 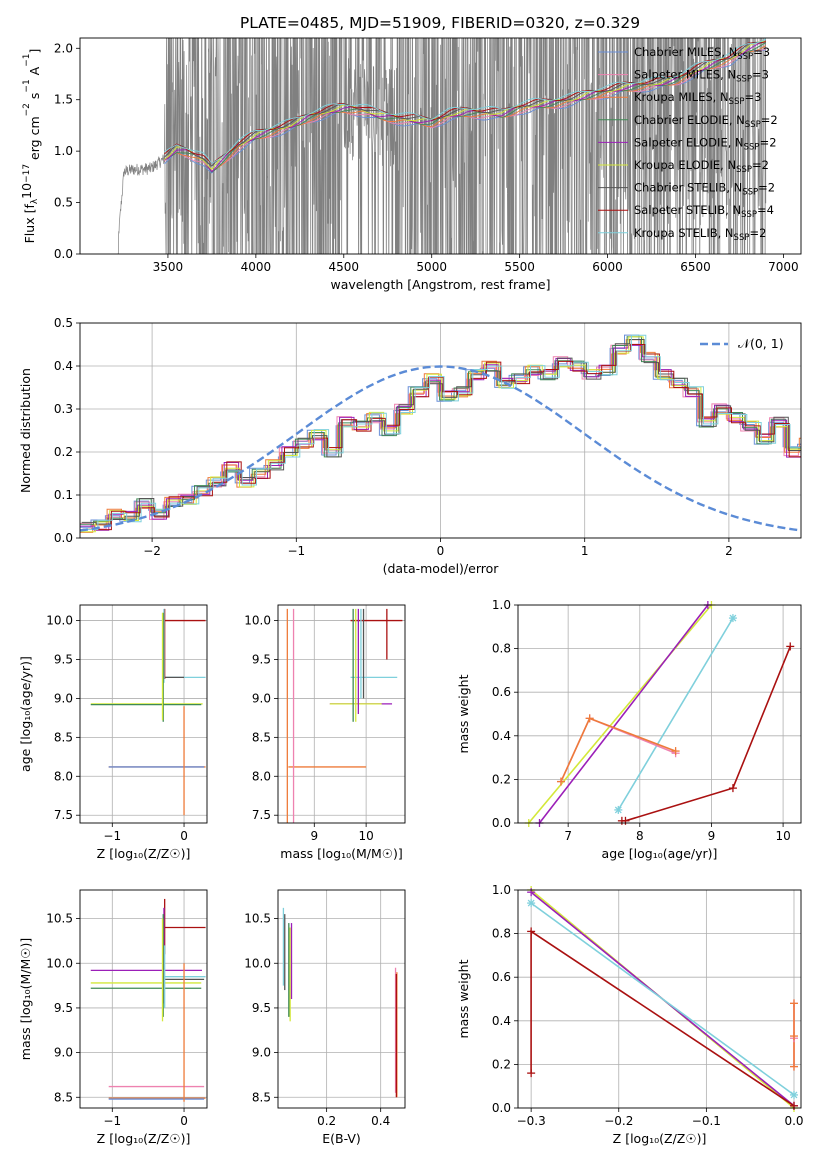 I want to click on y-axis-label-part: erg cm, so click(x=34, y=140).